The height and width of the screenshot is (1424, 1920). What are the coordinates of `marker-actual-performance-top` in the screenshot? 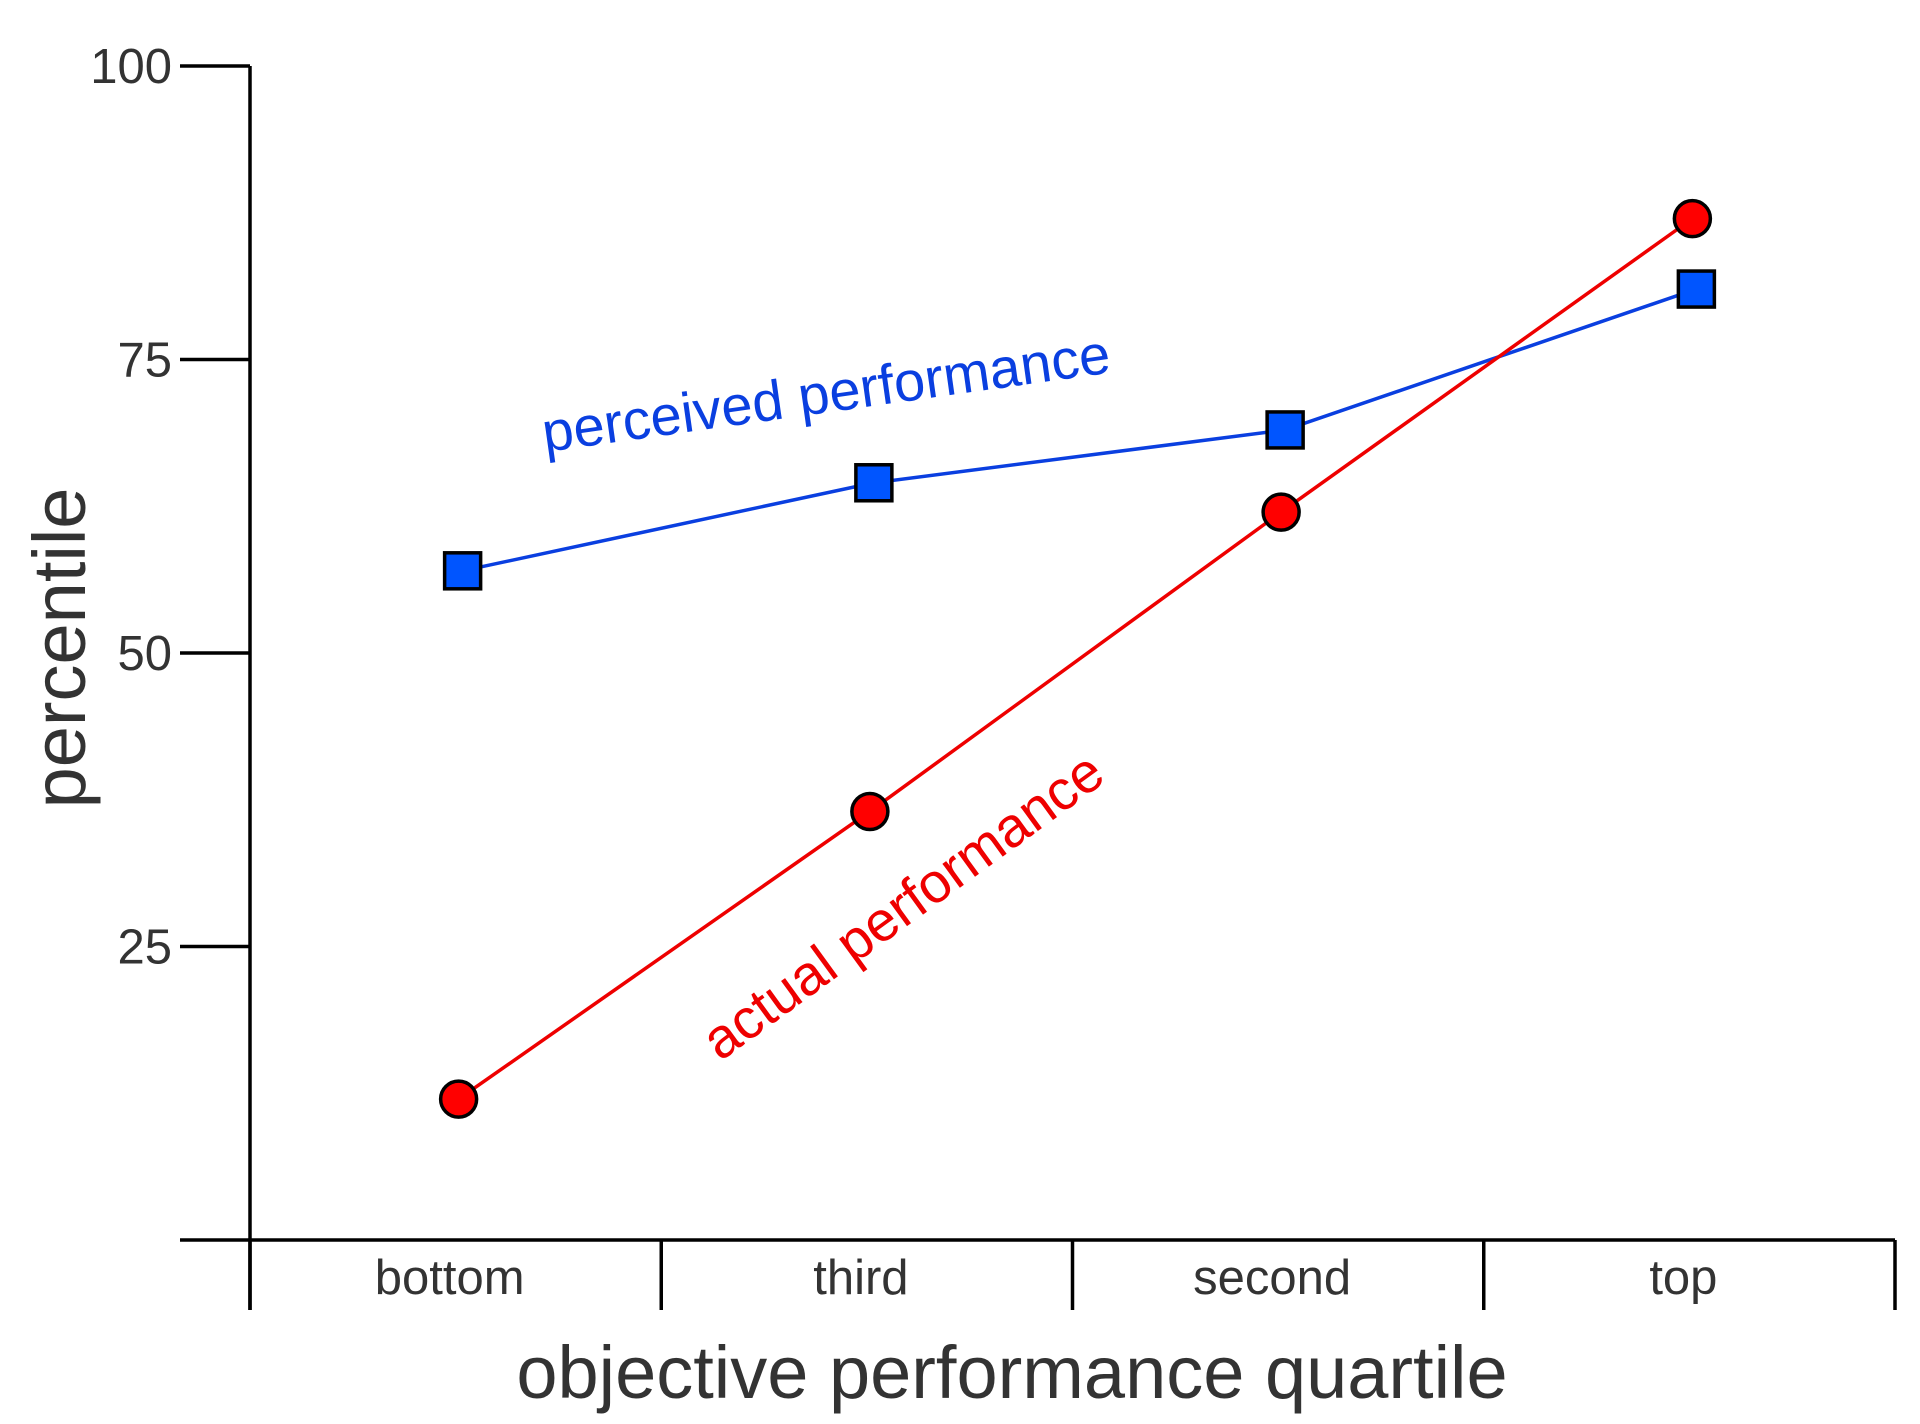 It's located at (1692, 218).